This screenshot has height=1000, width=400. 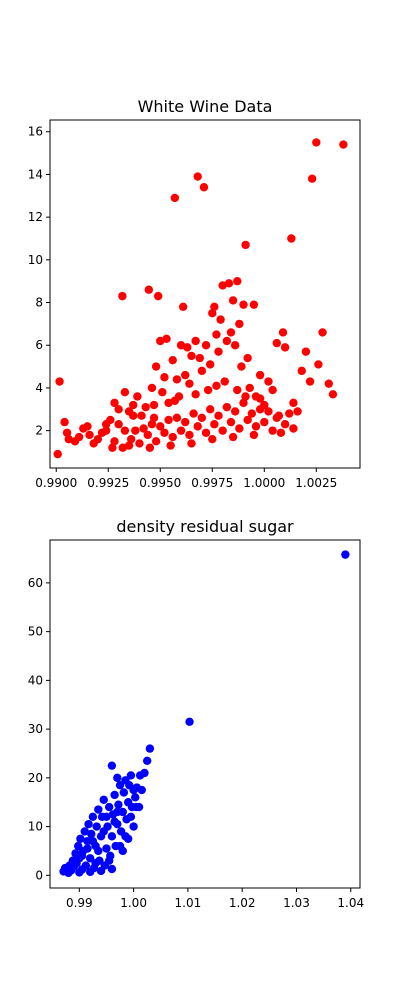 I want to click on chart-title: White Wine Data, so click(x=205, y=106).